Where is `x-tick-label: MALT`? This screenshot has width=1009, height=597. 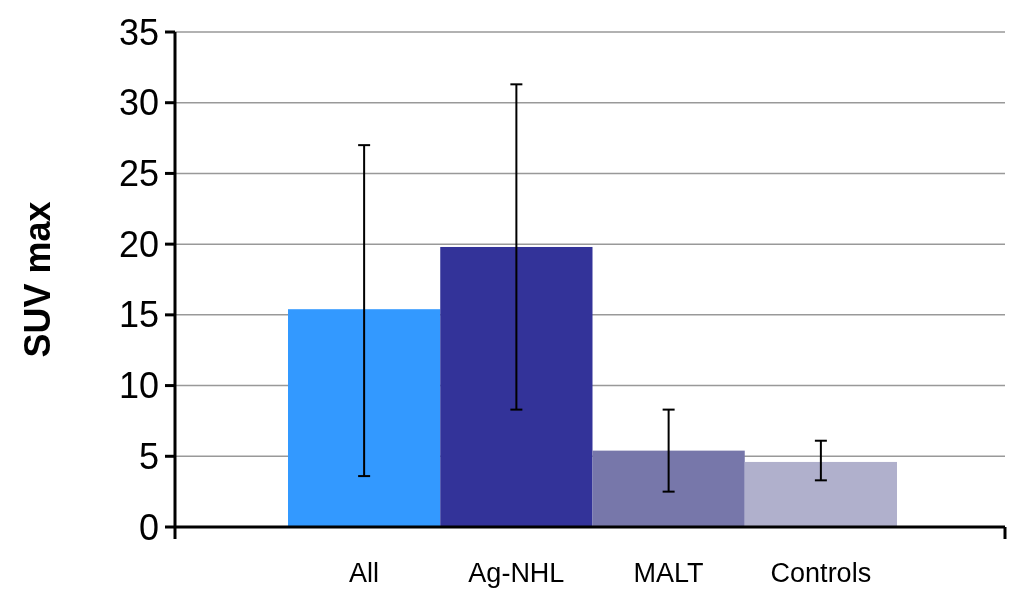
x-tick-label: MALT is located at coordinates (668, 573).